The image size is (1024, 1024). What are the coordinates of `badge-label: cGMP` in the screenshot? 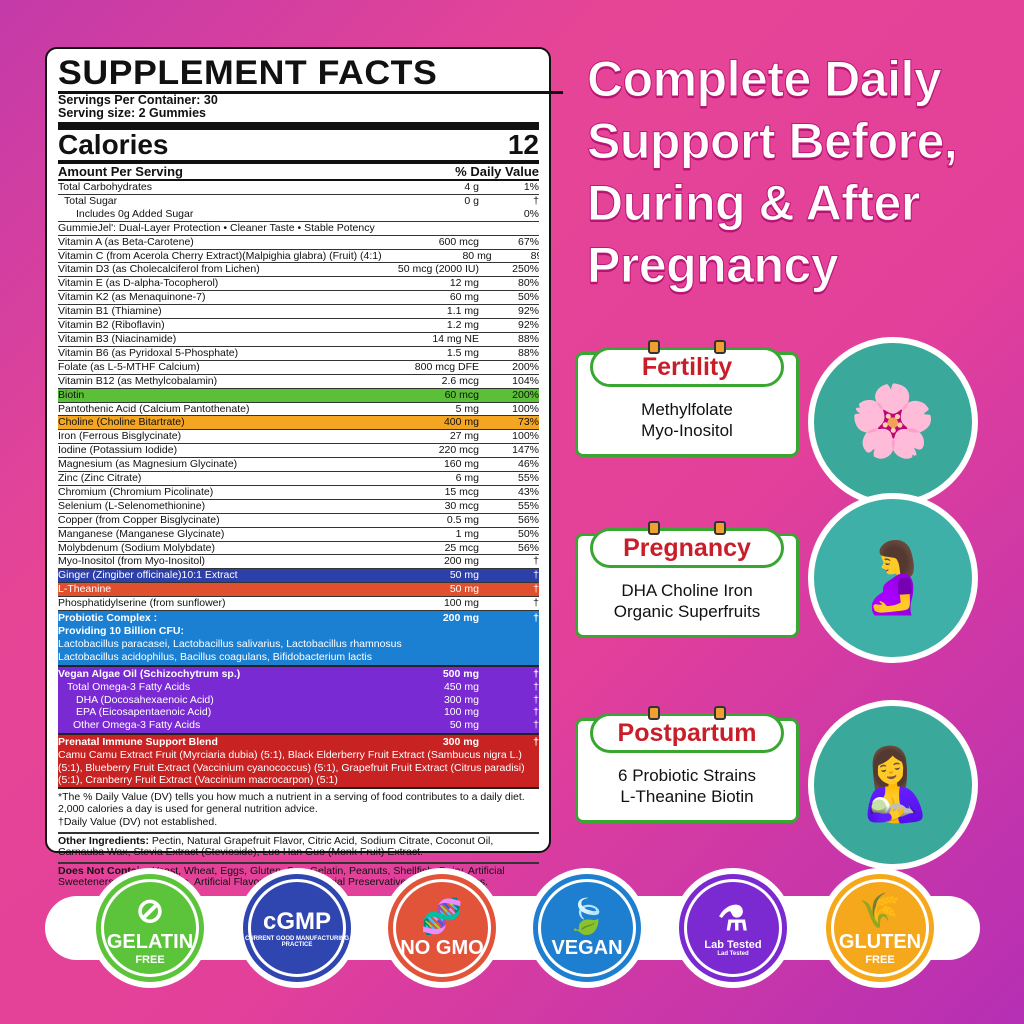 It's located at (296, 921).